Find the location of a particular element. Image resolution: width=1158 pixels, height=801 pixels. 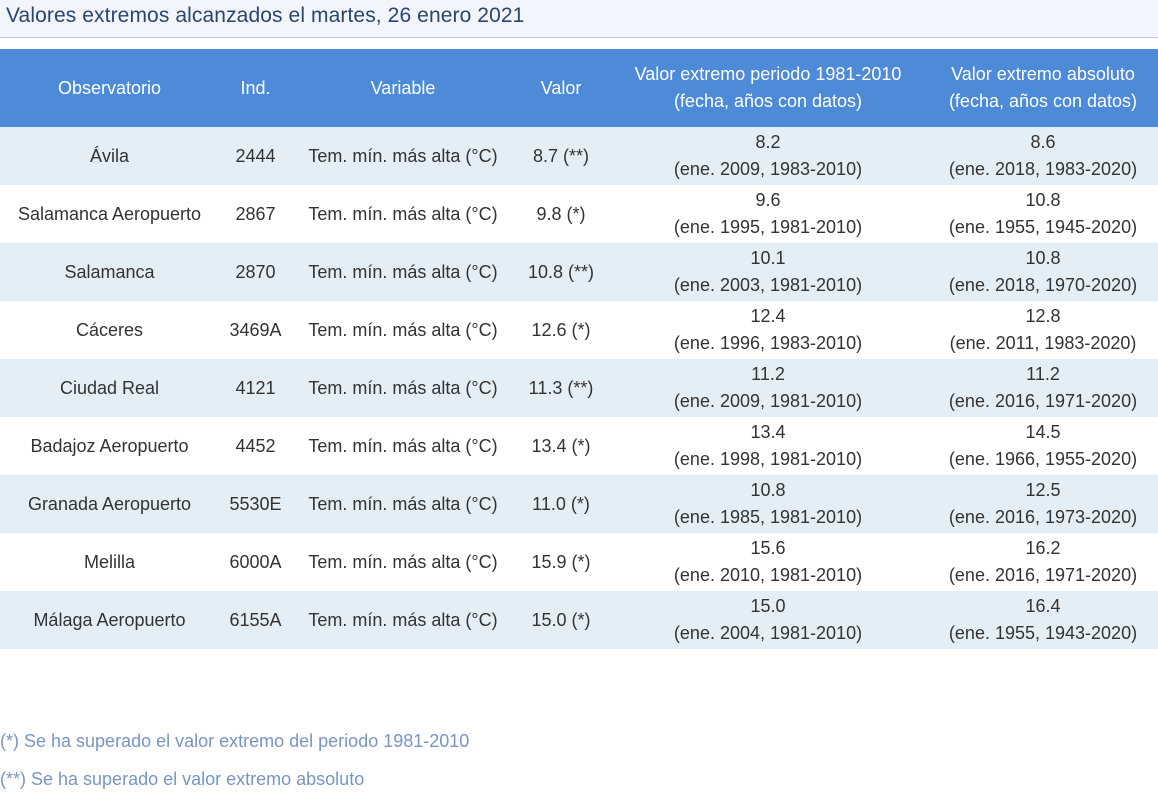

cell-extremo-absoluto: 8.6 (ene. 2018, 1983-2020) is located at coordinates (1043, 156).